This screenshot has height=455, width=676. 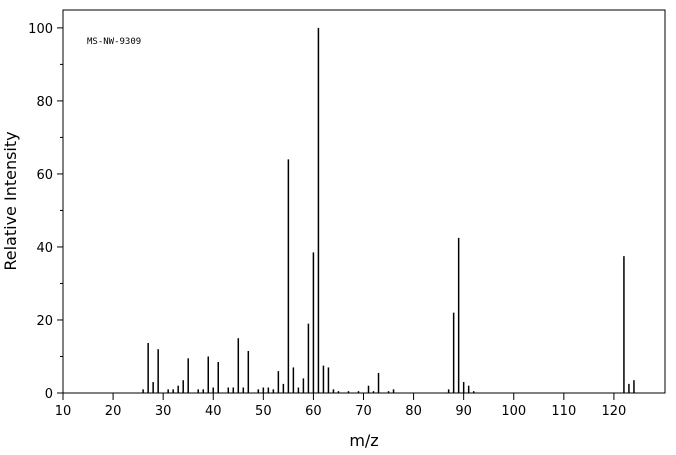 I want to click on x-tick-label: 60, so click(x=313, y=411).